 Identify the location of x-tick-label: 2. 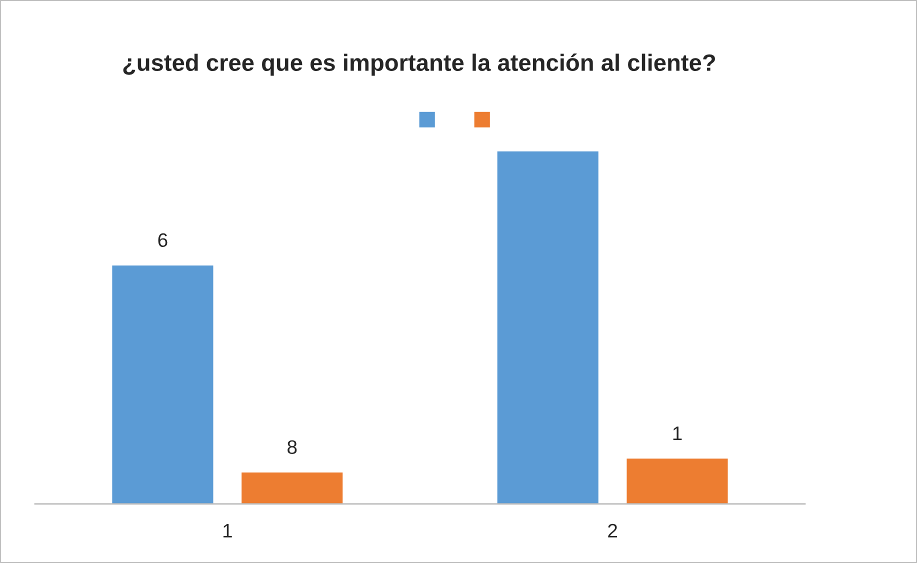
(612, 531).